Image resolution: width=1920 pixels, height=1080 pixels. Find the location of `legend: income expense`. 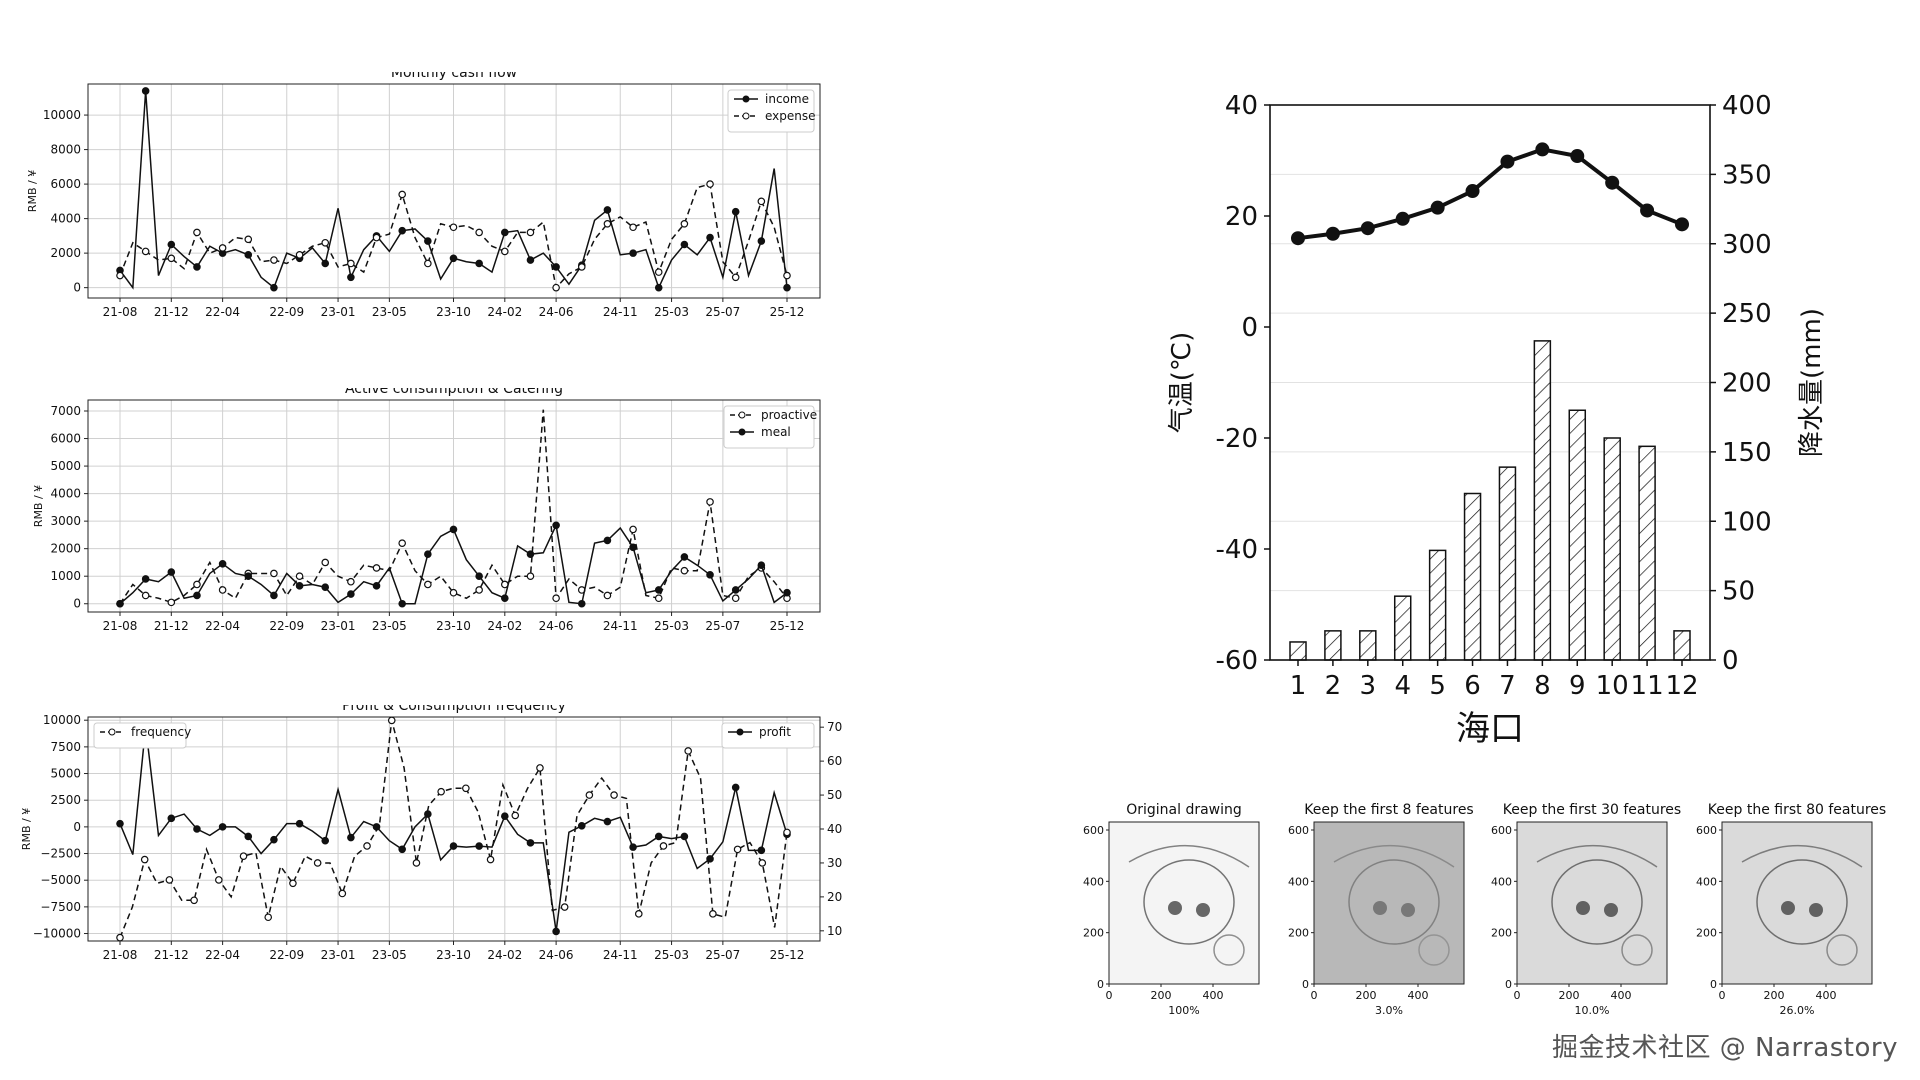

legend: income expense is located at coordinates (771, 111).